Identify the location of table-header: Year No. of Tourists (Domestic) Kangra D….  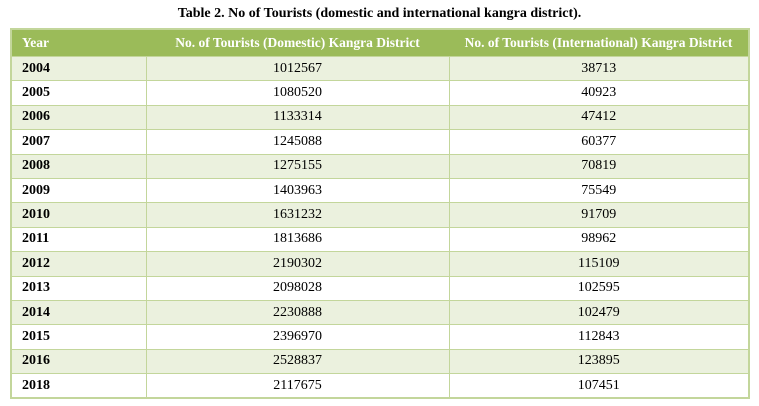
(380, 43).